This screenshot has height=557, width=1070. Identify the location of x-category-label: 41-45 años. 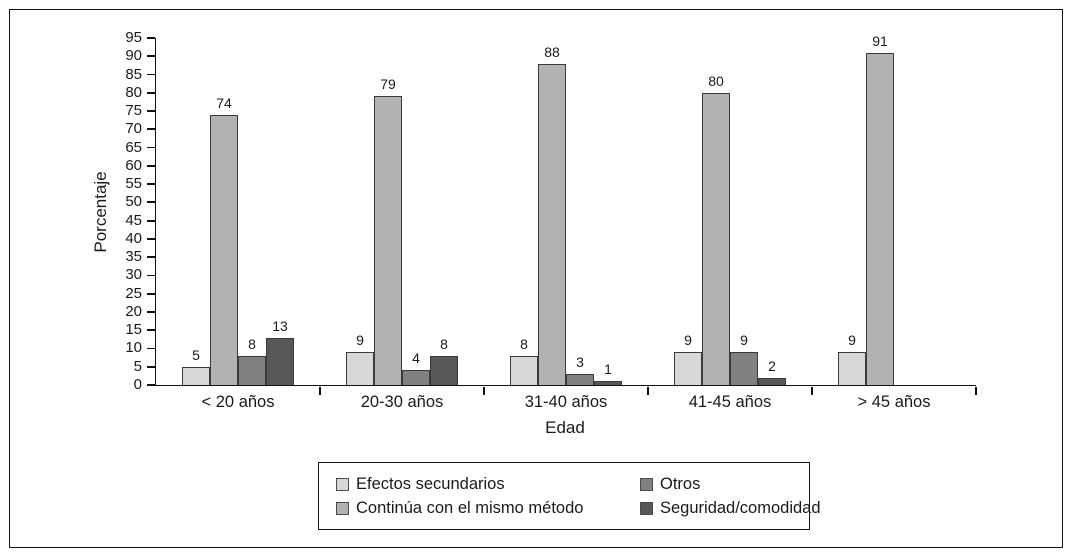
(730, 402).